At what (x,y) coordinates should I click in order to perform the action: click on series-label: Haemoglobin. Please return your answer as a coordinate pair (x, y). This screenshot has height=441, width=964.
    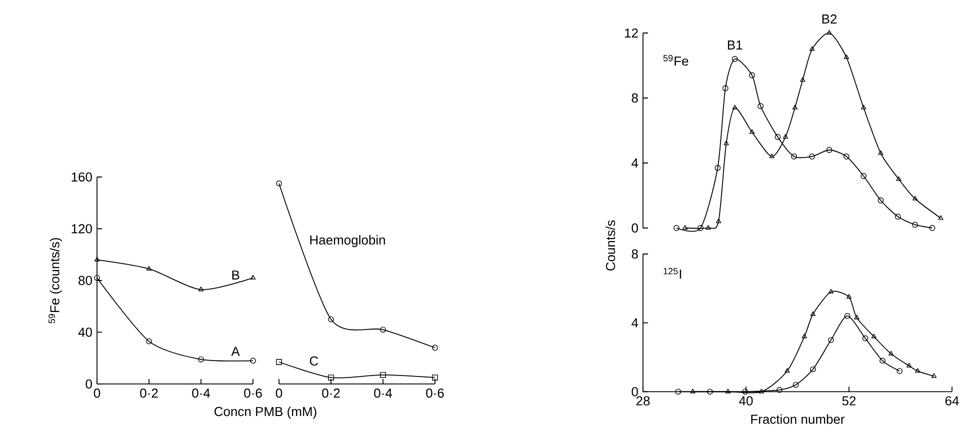
    Looking at the image, I should click on (347, 241).